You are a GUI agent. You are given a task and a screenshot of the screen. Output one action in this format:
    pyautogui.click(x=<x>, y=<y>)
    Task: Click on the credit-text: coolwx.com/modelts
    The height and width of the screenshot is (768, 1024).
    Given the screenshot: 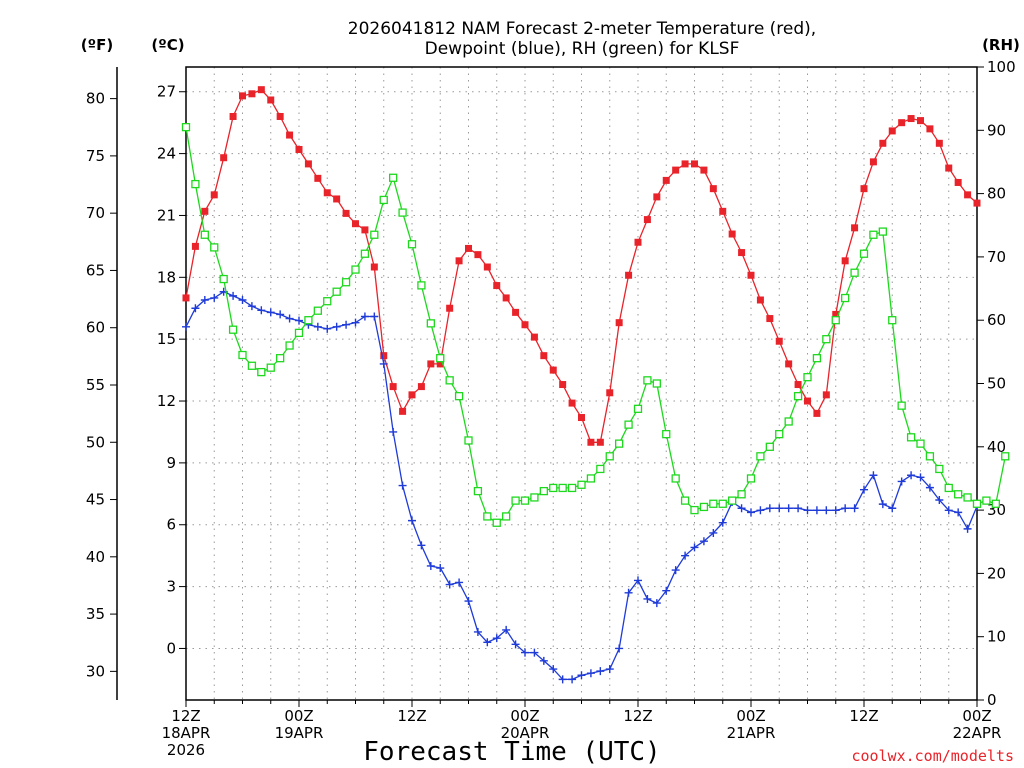 What is the action you would take?
    pyautogui.click(x=932, y=756)
    